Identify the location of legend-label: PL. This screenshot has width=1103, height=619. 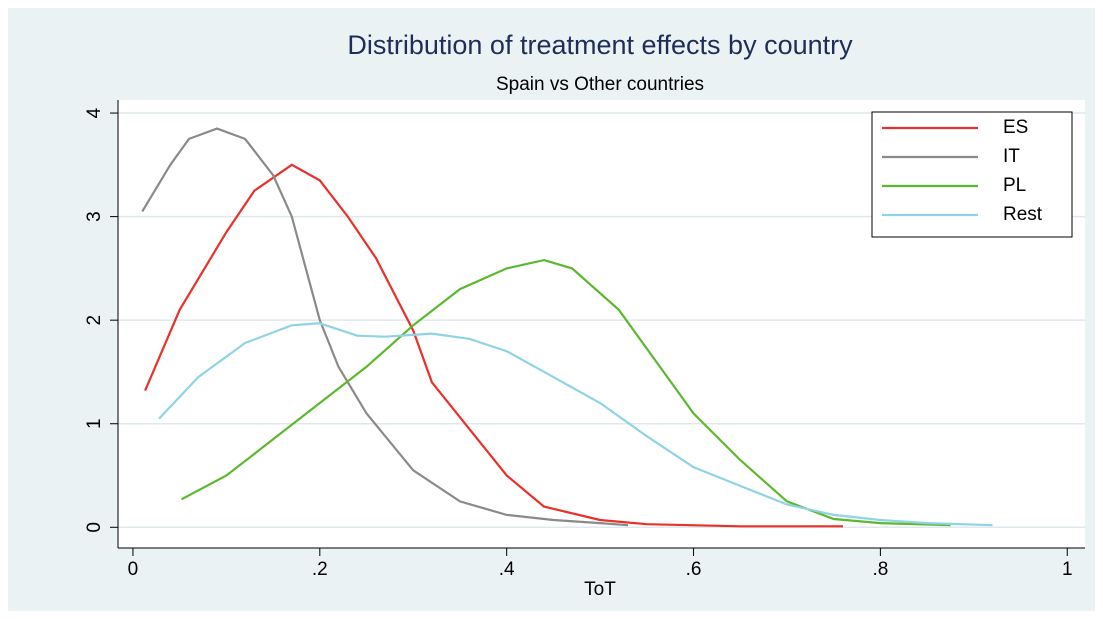
(1014, 185).